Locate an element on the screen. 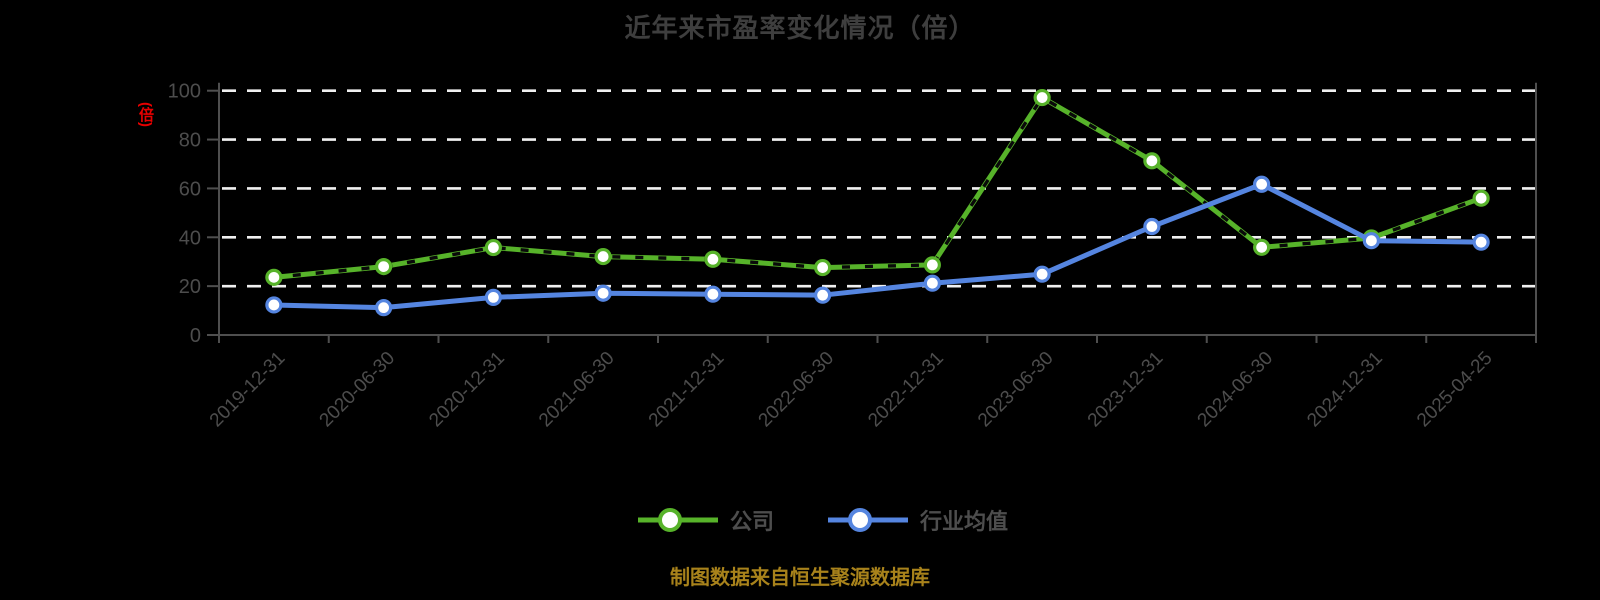  y-tick-label: 100 is located at coordinates (184, 92).